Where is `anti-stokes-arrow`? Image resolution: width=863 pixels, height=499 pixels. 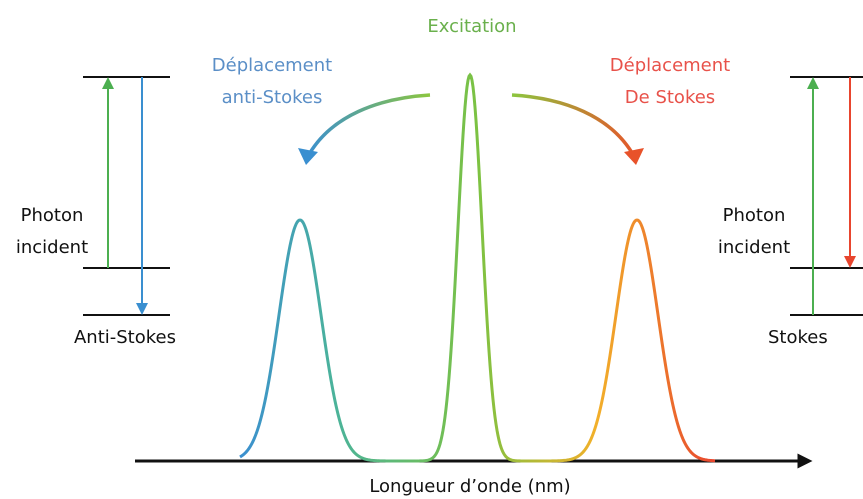
anti-stokes-arrow is located at coordinates (368, 126).